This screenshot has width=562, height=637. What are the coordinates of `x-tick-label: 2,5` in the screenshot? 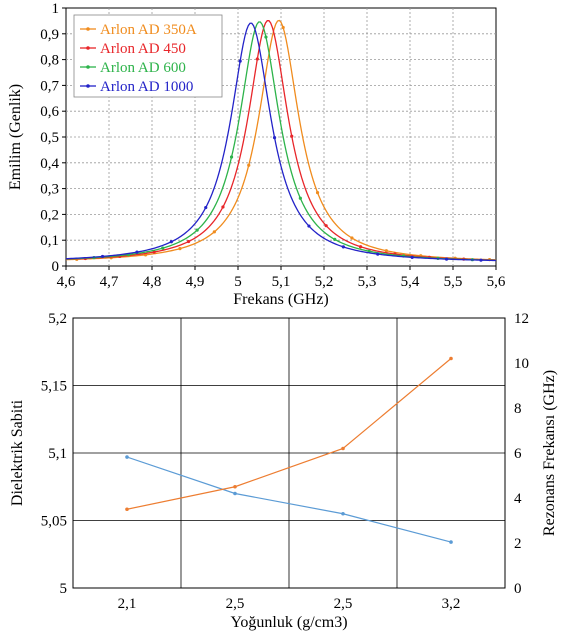 It's located at (235, 604).